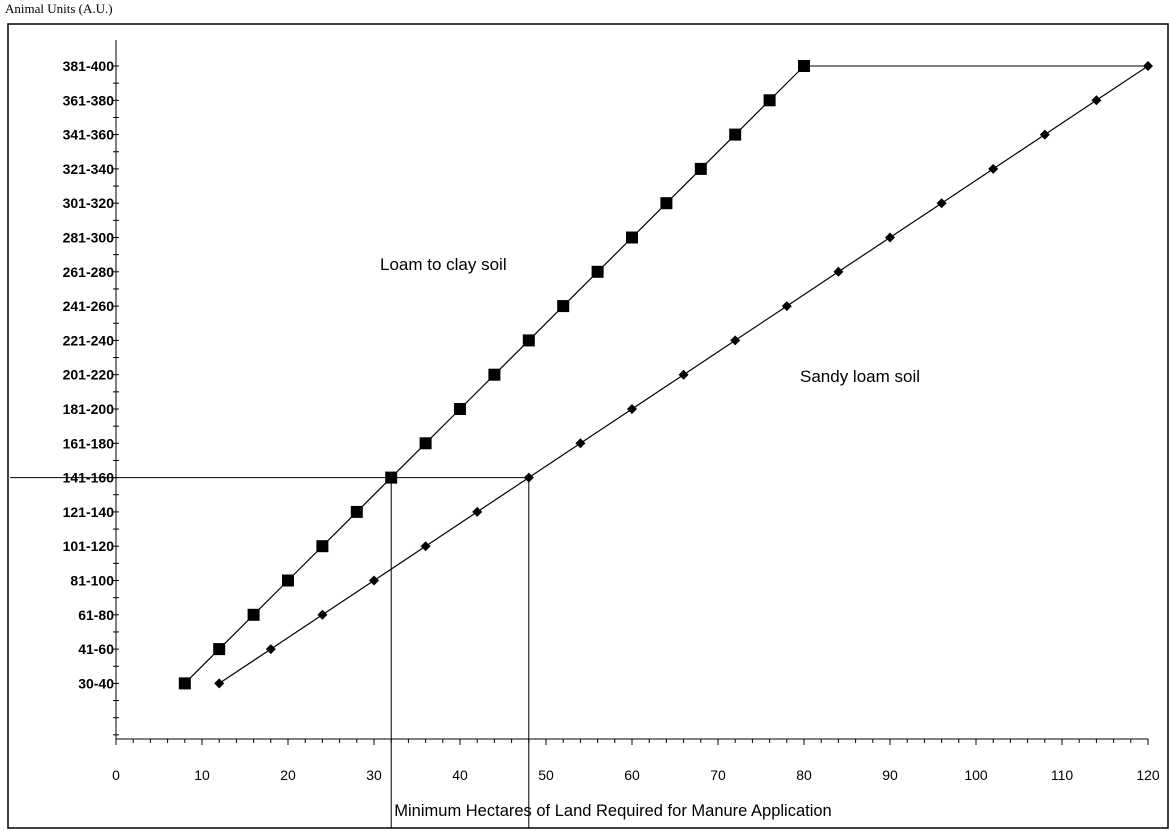  Describe the element at coordinates (89, 135) in the screenshot. I see `y-tick-label: 341-360` at that location.